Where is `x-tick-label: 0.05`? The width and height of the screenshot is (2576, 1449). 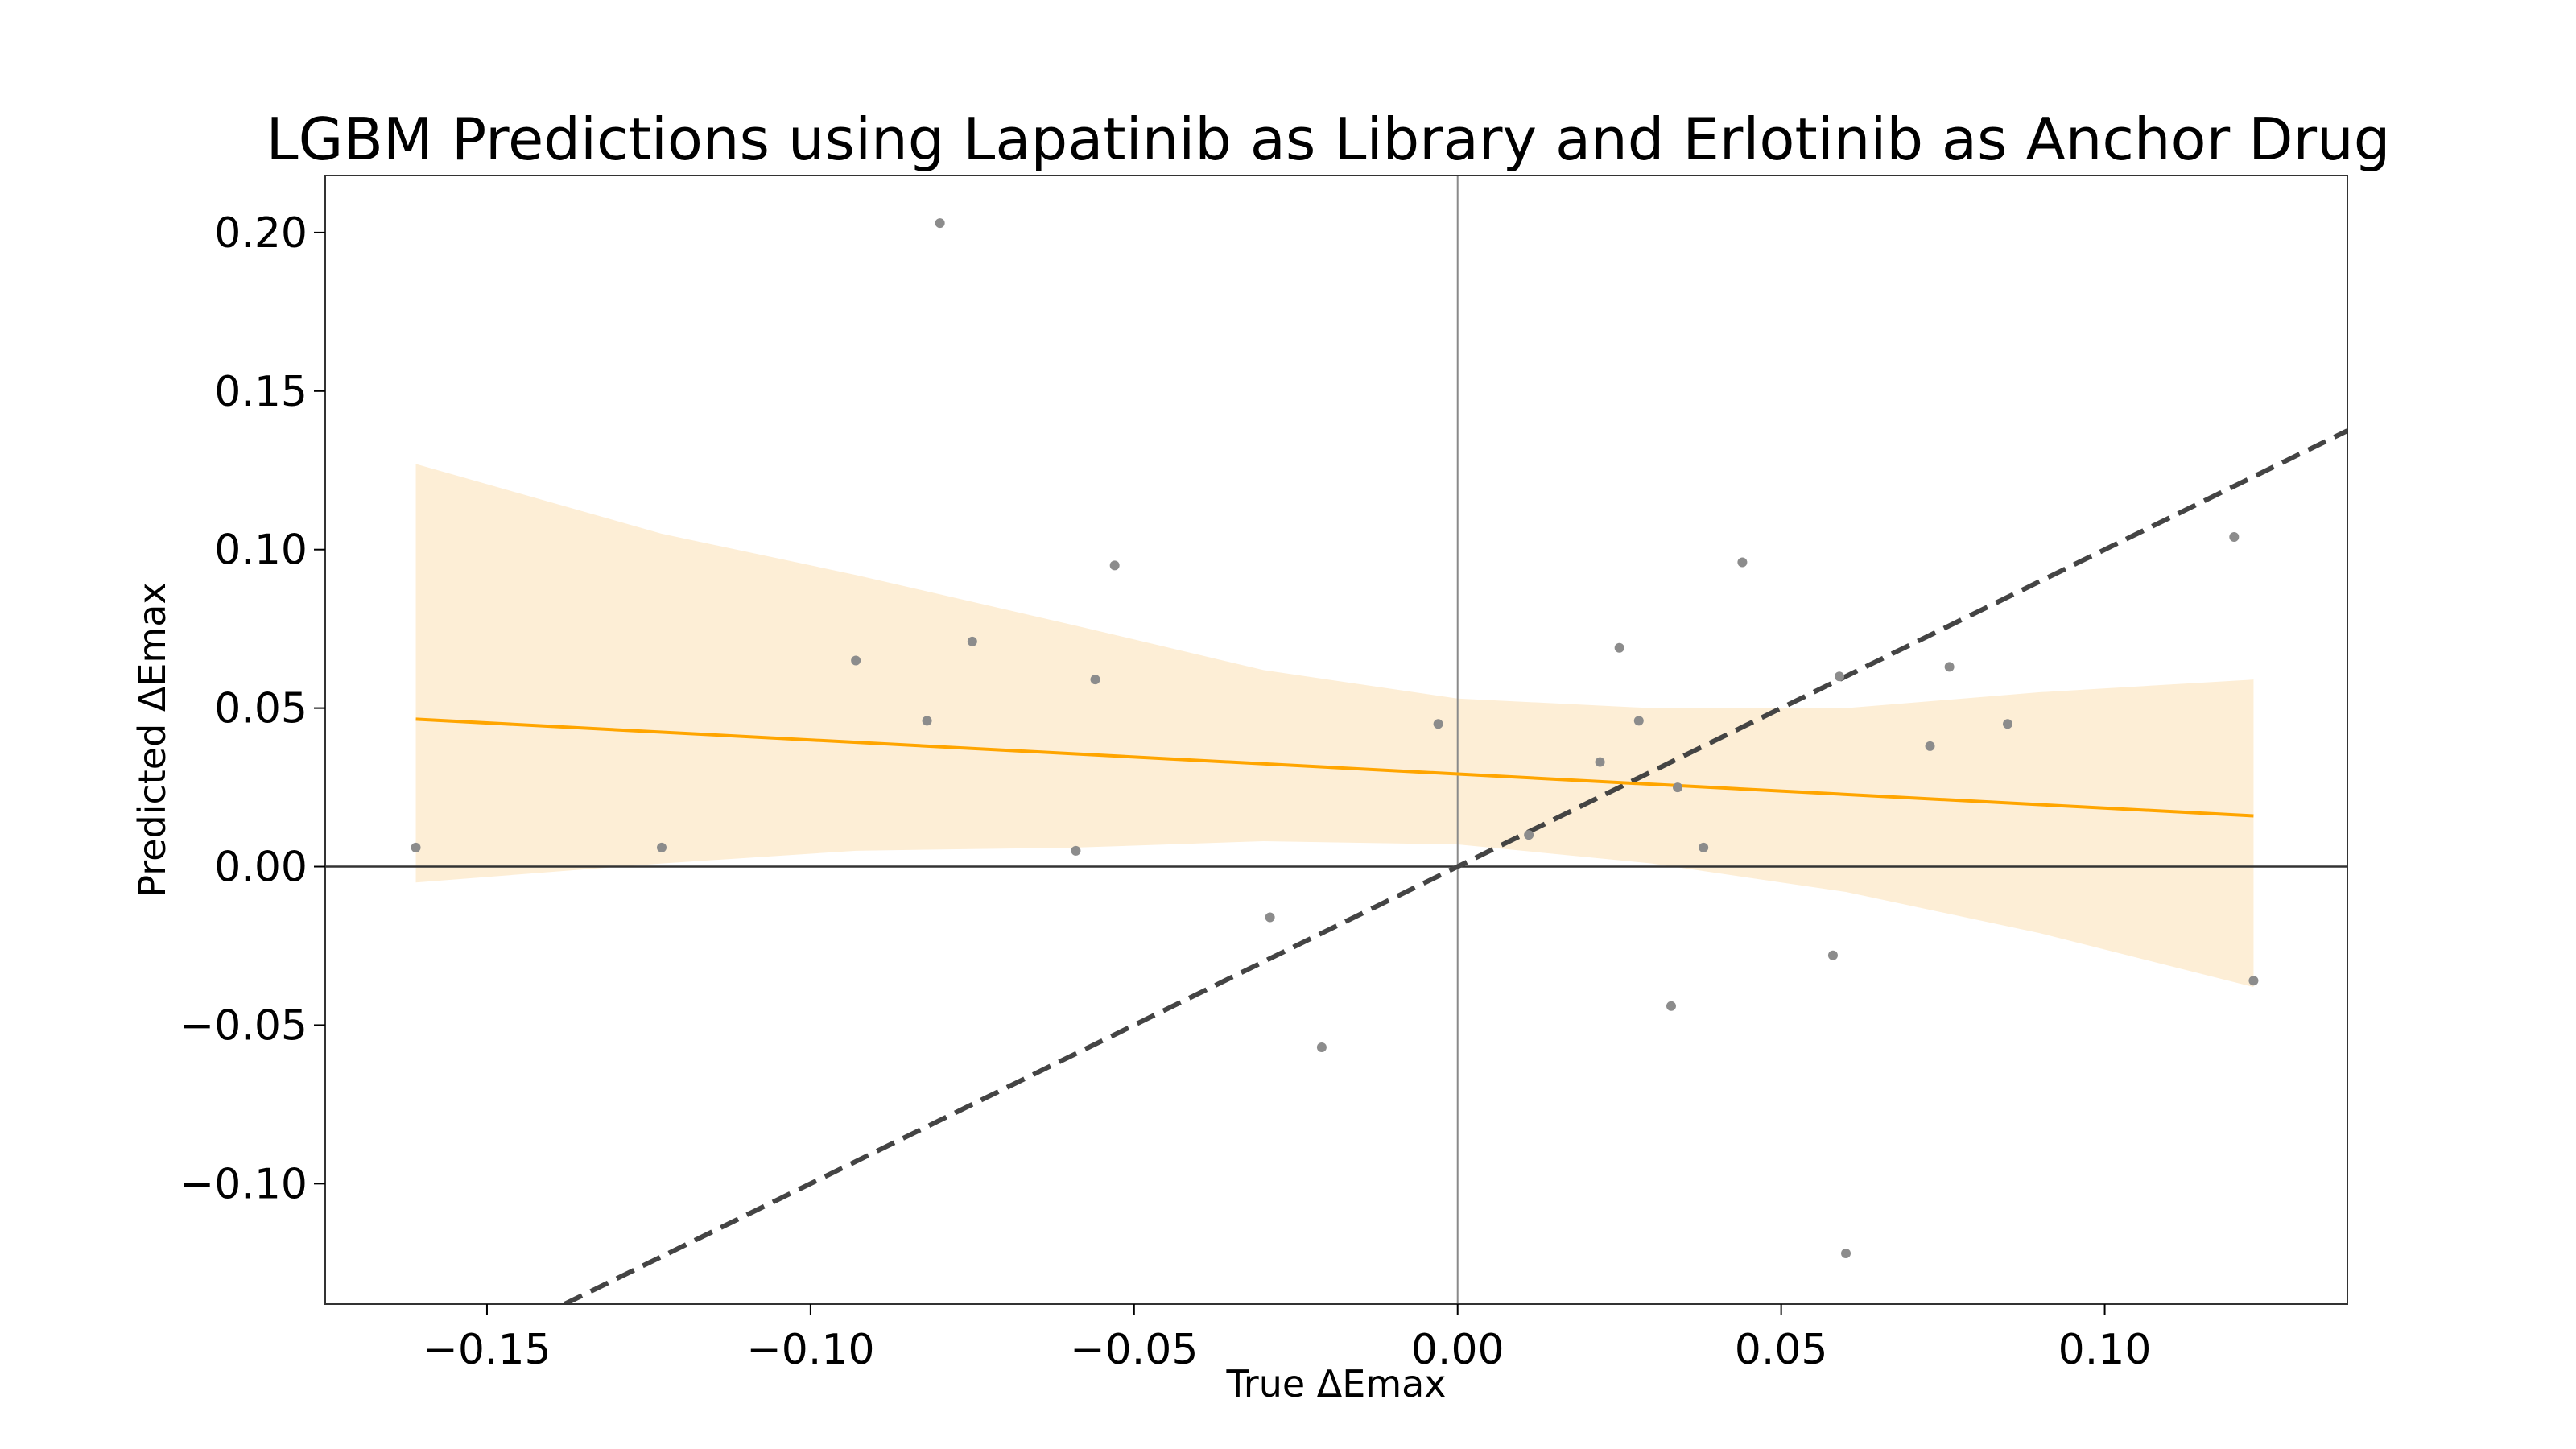 x-tick-label: 0.05 is located at coordinates (1781, 1350).